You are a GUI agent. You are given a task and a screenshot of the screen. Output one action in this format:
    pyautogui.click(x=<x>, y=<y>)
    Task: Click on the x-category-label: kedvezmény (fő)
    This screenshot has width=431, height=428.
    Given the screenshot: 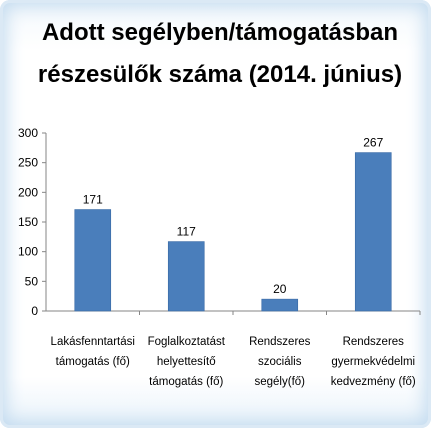 What is the action you would take?
    pyautogui.click(x=373, y=382)
    